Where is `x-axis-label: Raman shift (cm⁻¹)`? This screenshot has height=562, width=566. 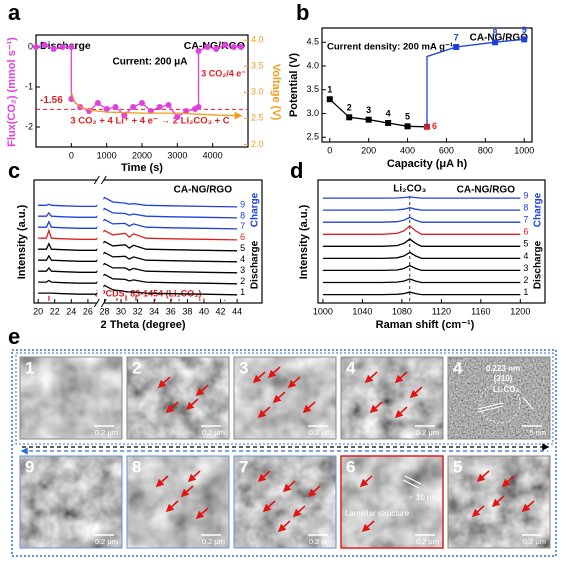 x-axis-label: Raman shift (cm⁻¹) is located at coordinates (425, 325).